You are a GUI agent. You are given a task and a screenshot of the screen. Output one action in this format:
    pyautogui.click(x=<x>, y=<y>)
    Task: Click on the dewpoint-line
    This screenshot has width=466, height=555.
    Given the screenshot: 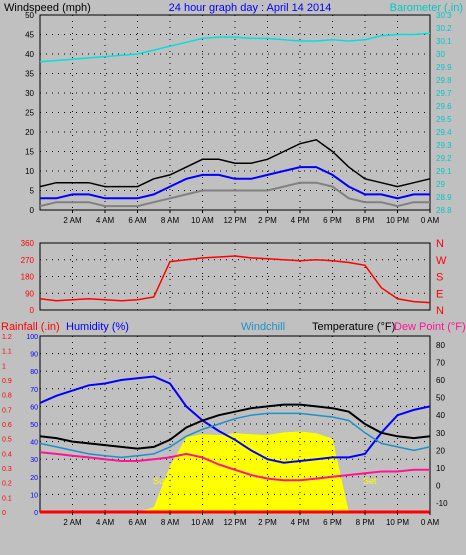 What is the action you would take?
    pyautogui.click(x=234, y=466)
    